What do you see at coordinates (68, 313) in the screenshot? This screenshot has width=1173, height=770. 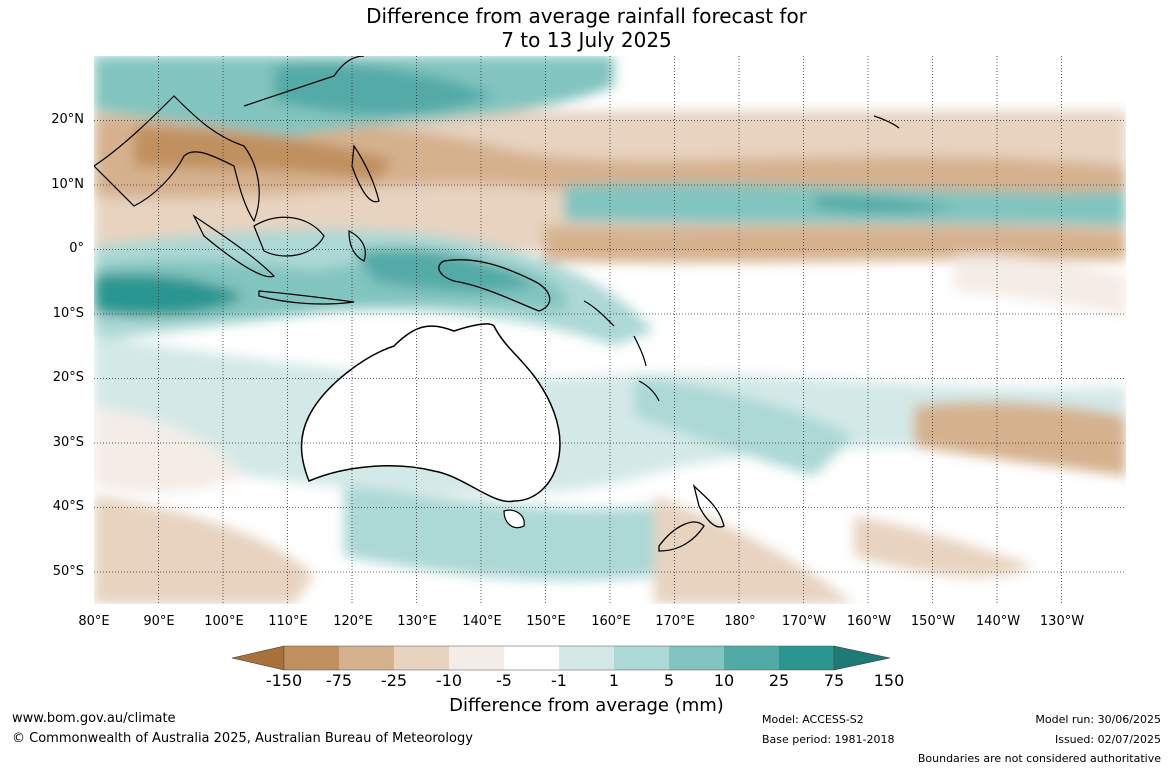 I see `lat-label-10s: 10°S` at bounding box center [68, 313].